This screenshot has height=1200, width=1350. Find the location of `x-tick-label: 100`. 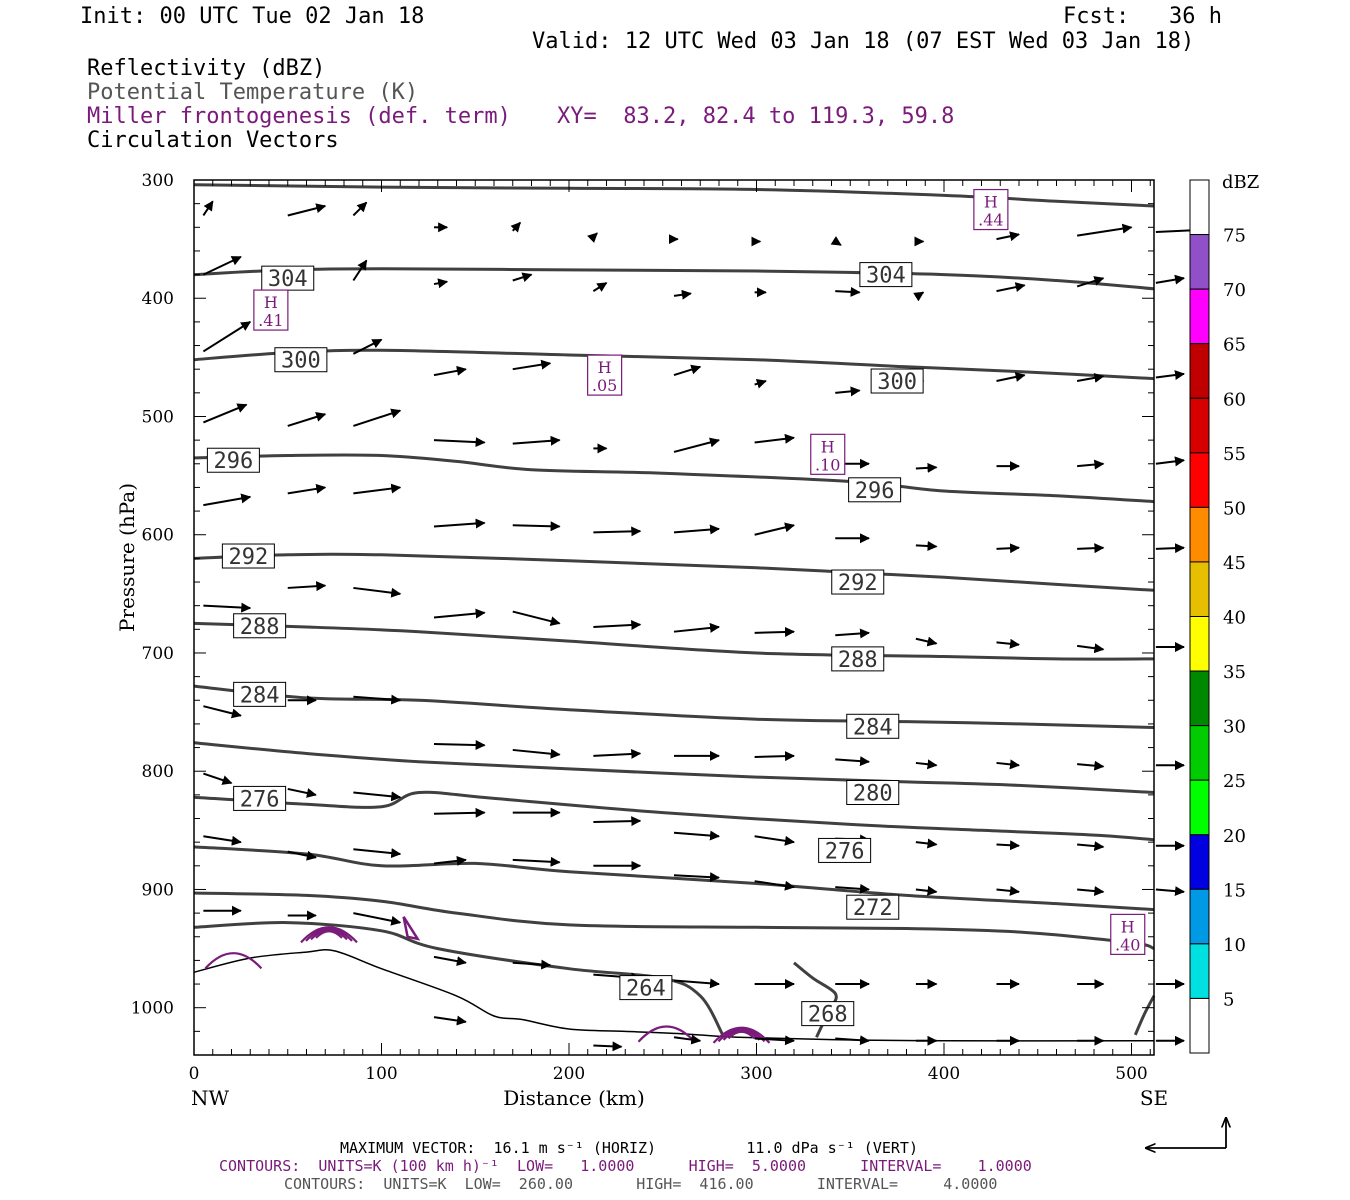

x-tick-label: 100 is located at coordinates (381, 1074).